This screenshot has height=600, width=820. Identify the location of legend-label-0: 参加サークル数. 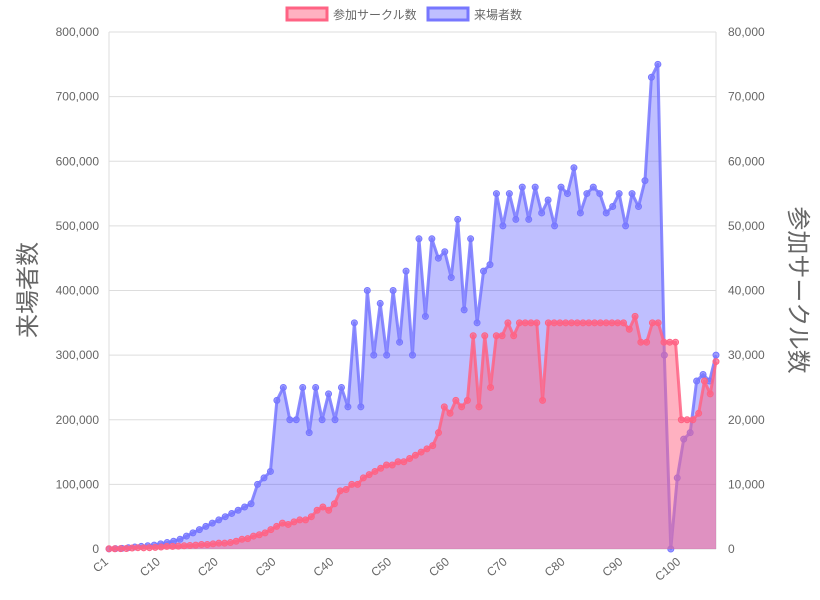
(375, 14).